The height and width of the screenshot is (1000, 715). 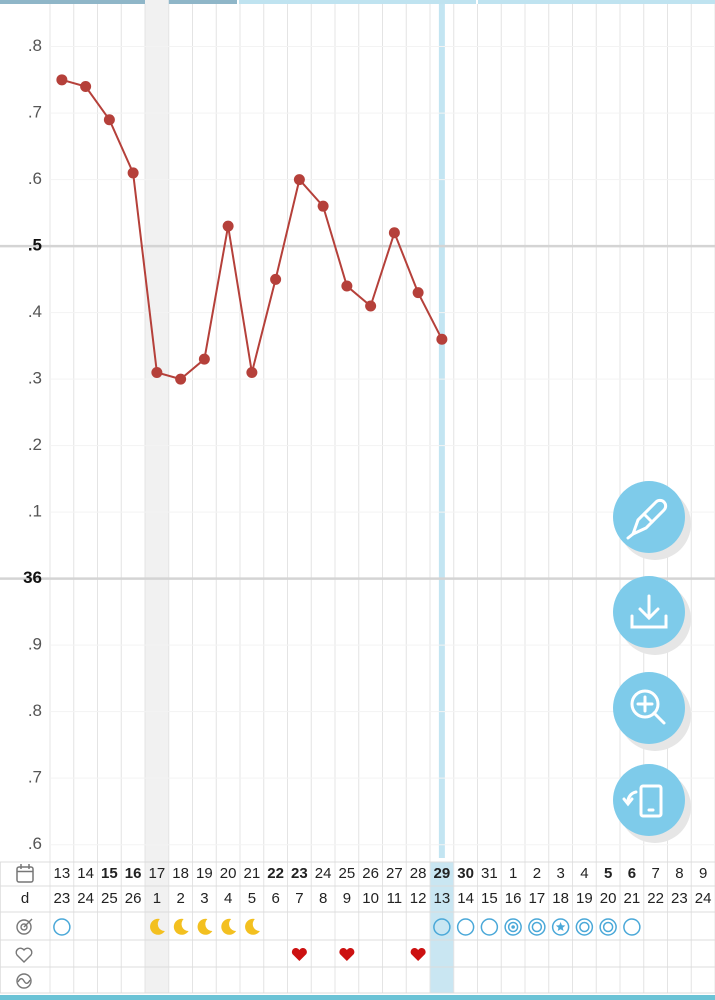 I want to click on date-label: 1, so click(x=513, y=873).